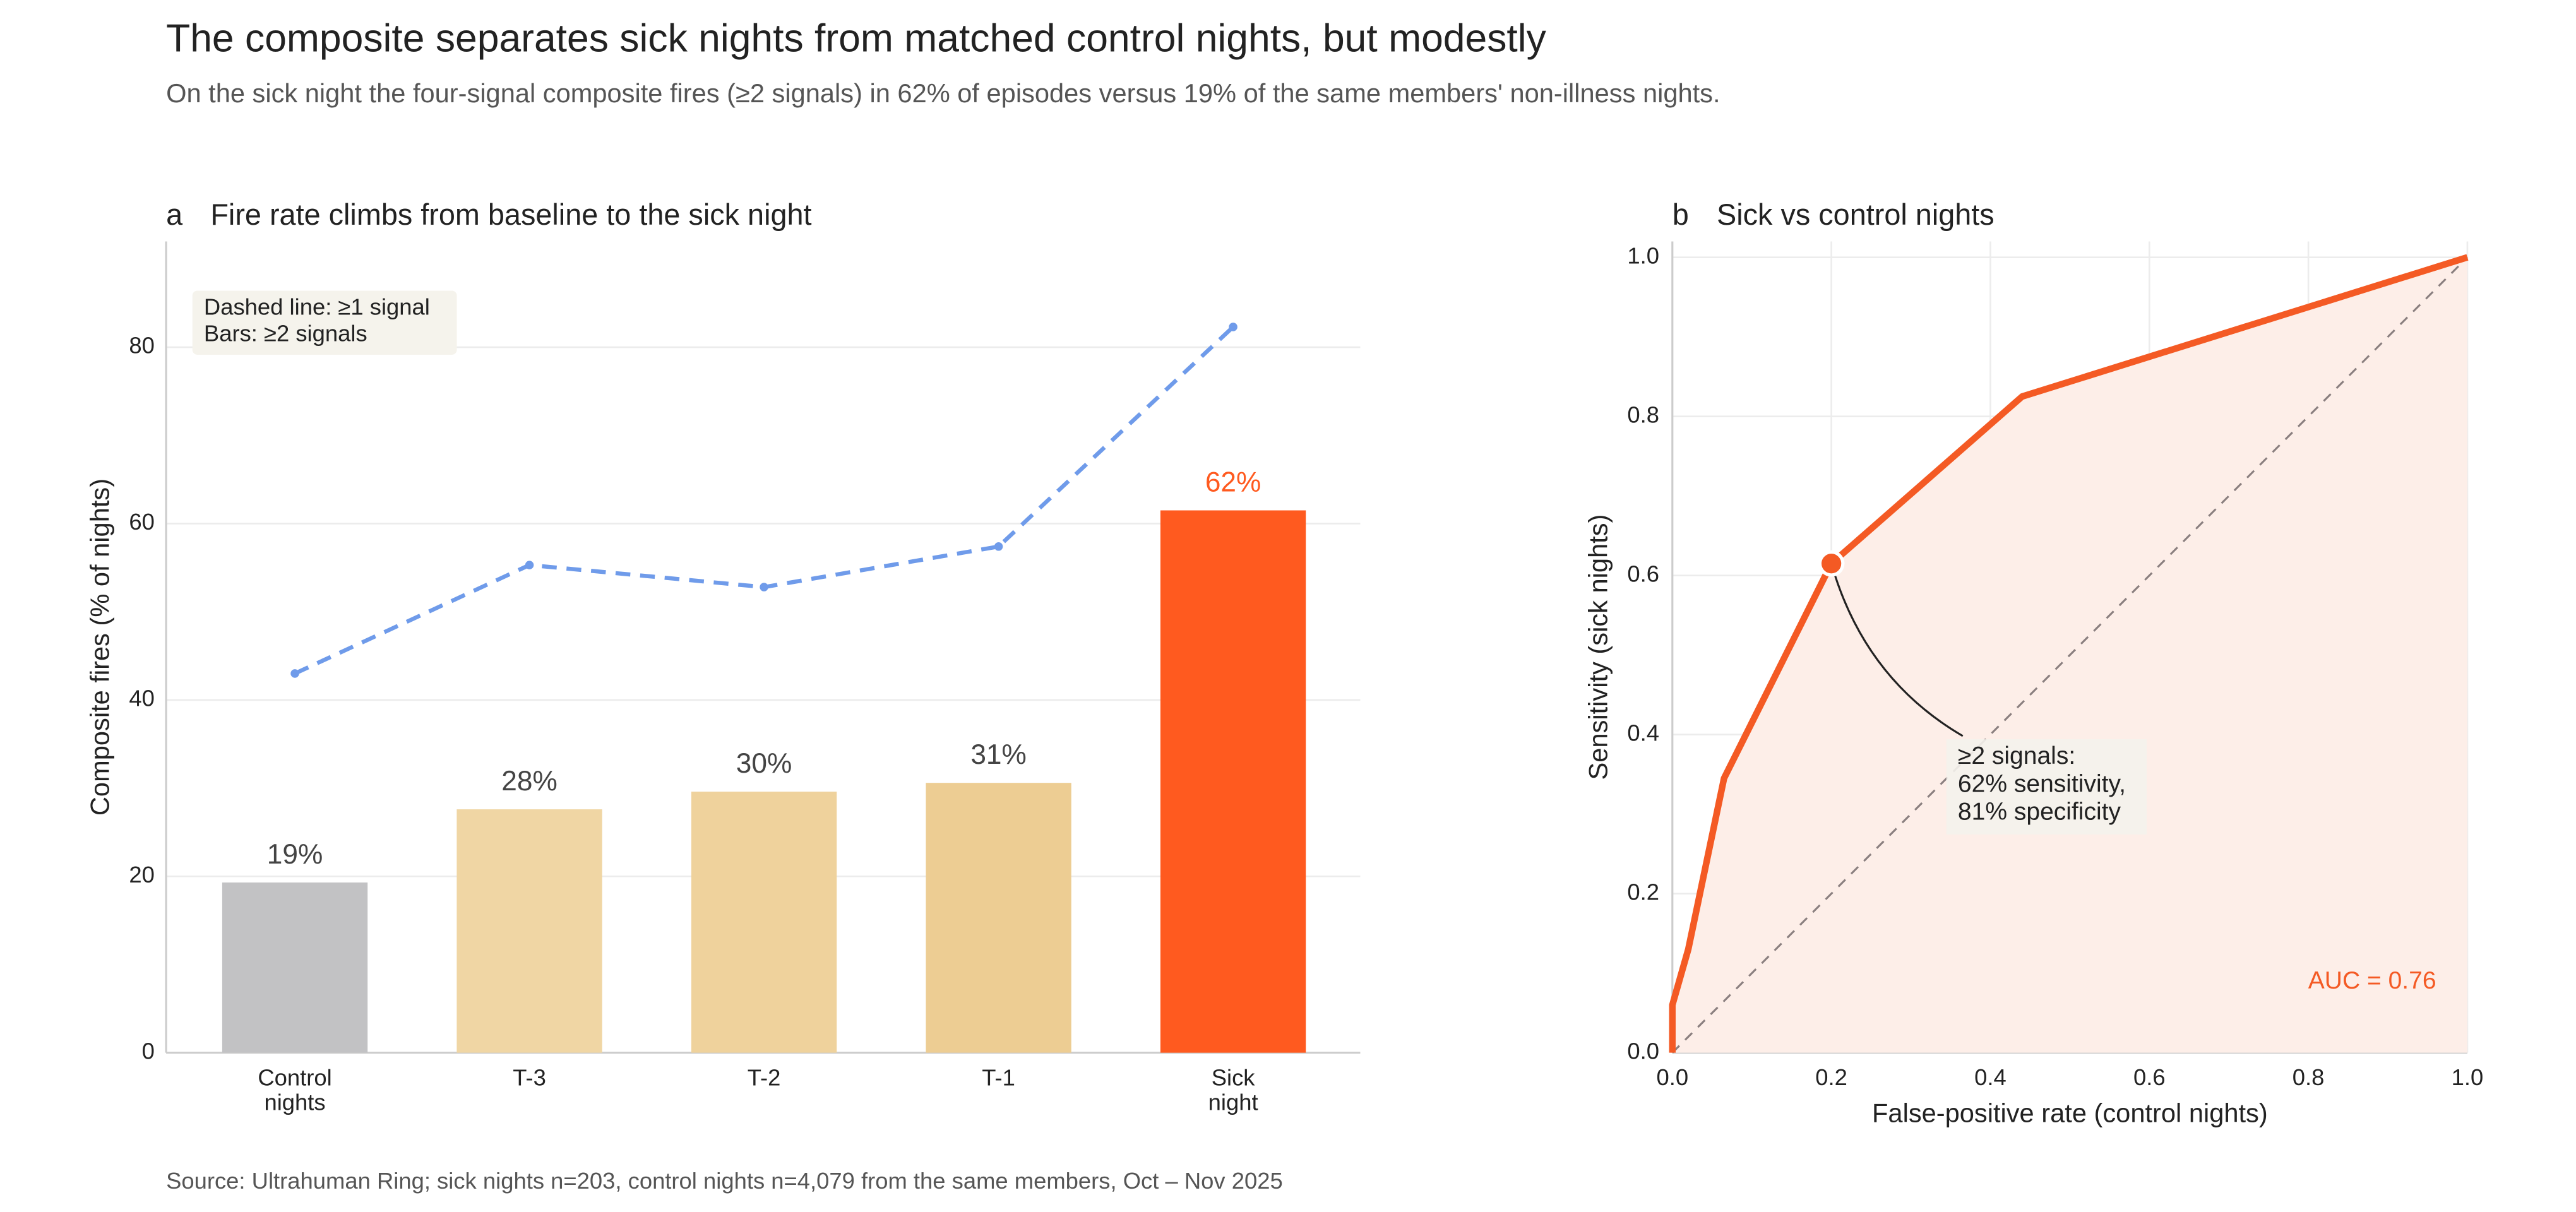  I want to click on y-tick-label: 0.2, so click(1643, 892).